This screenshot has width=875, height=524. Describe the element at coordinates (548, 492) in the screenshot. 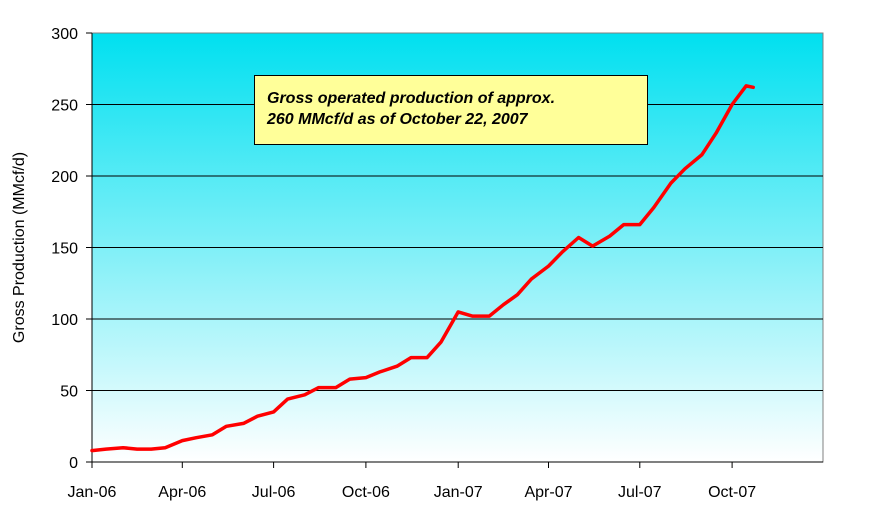

I see `x-tick-label-Apr-07: Apr-07` at that location.